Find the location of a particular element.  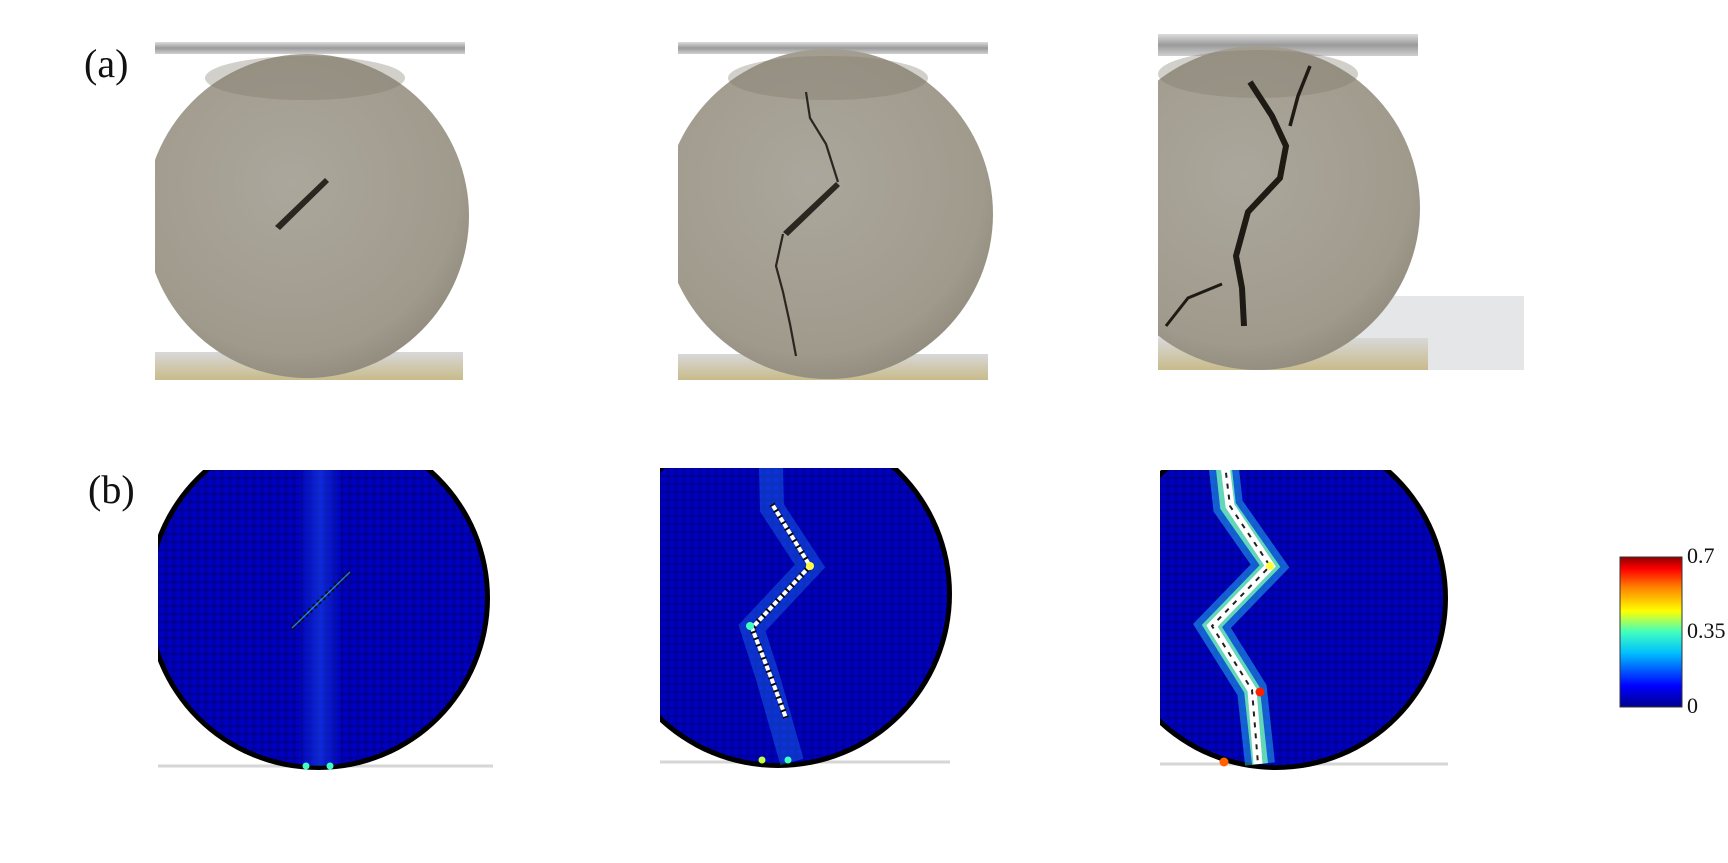

colorbar is located at coordinates (1651, 632).